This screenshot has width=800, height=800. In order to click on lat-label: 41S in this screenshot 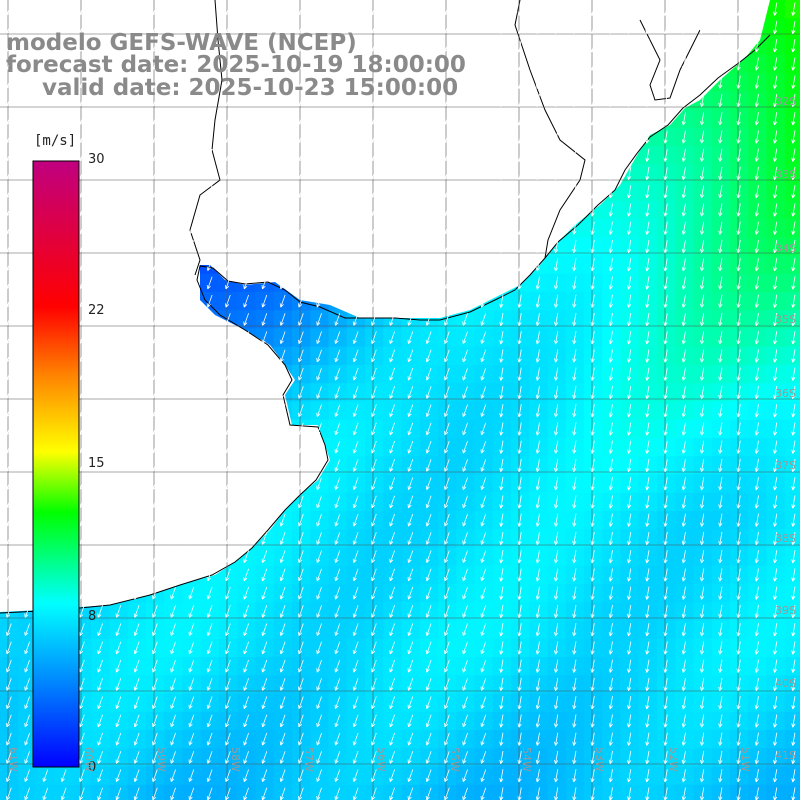, I will do `click(785, 755)`.